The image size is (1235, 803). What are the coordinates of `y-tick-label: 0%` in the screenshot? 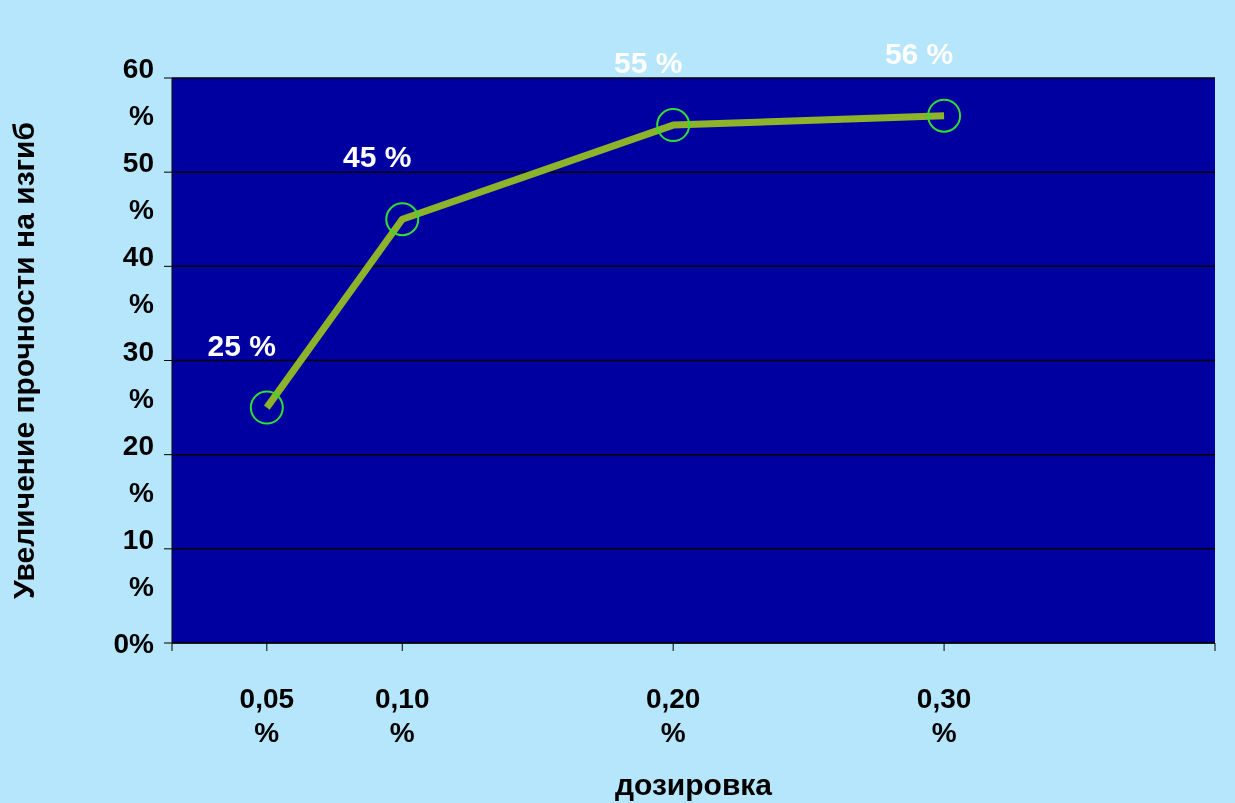 It's located at (134, 643).